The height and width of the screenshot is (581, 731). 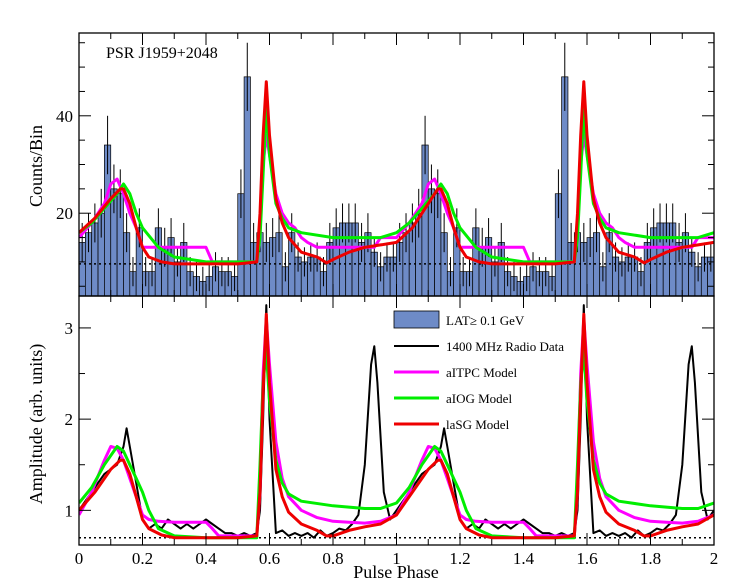 What do you see at coordinates (69, 419) in the screenshot?
I see `y-tick-label: 2` at bounding box center [69, 419].